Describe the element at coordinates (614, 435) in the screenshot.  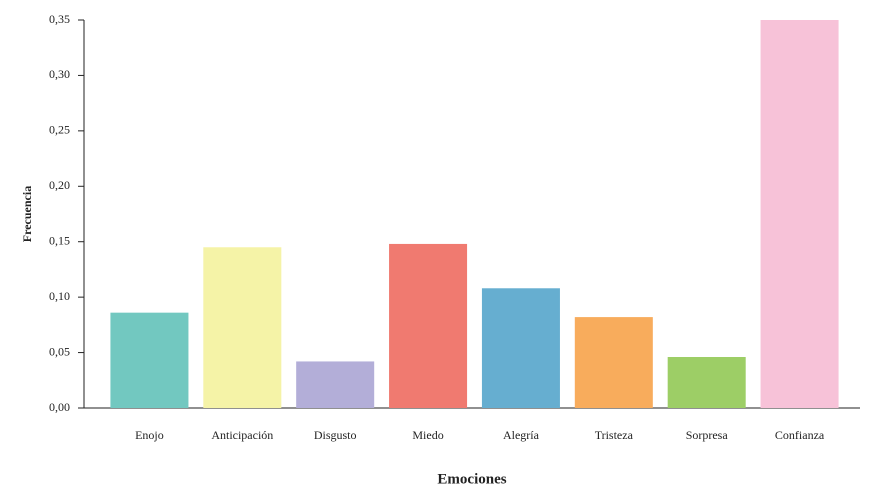
I see `x-tick-label: Tristeza` at that location.